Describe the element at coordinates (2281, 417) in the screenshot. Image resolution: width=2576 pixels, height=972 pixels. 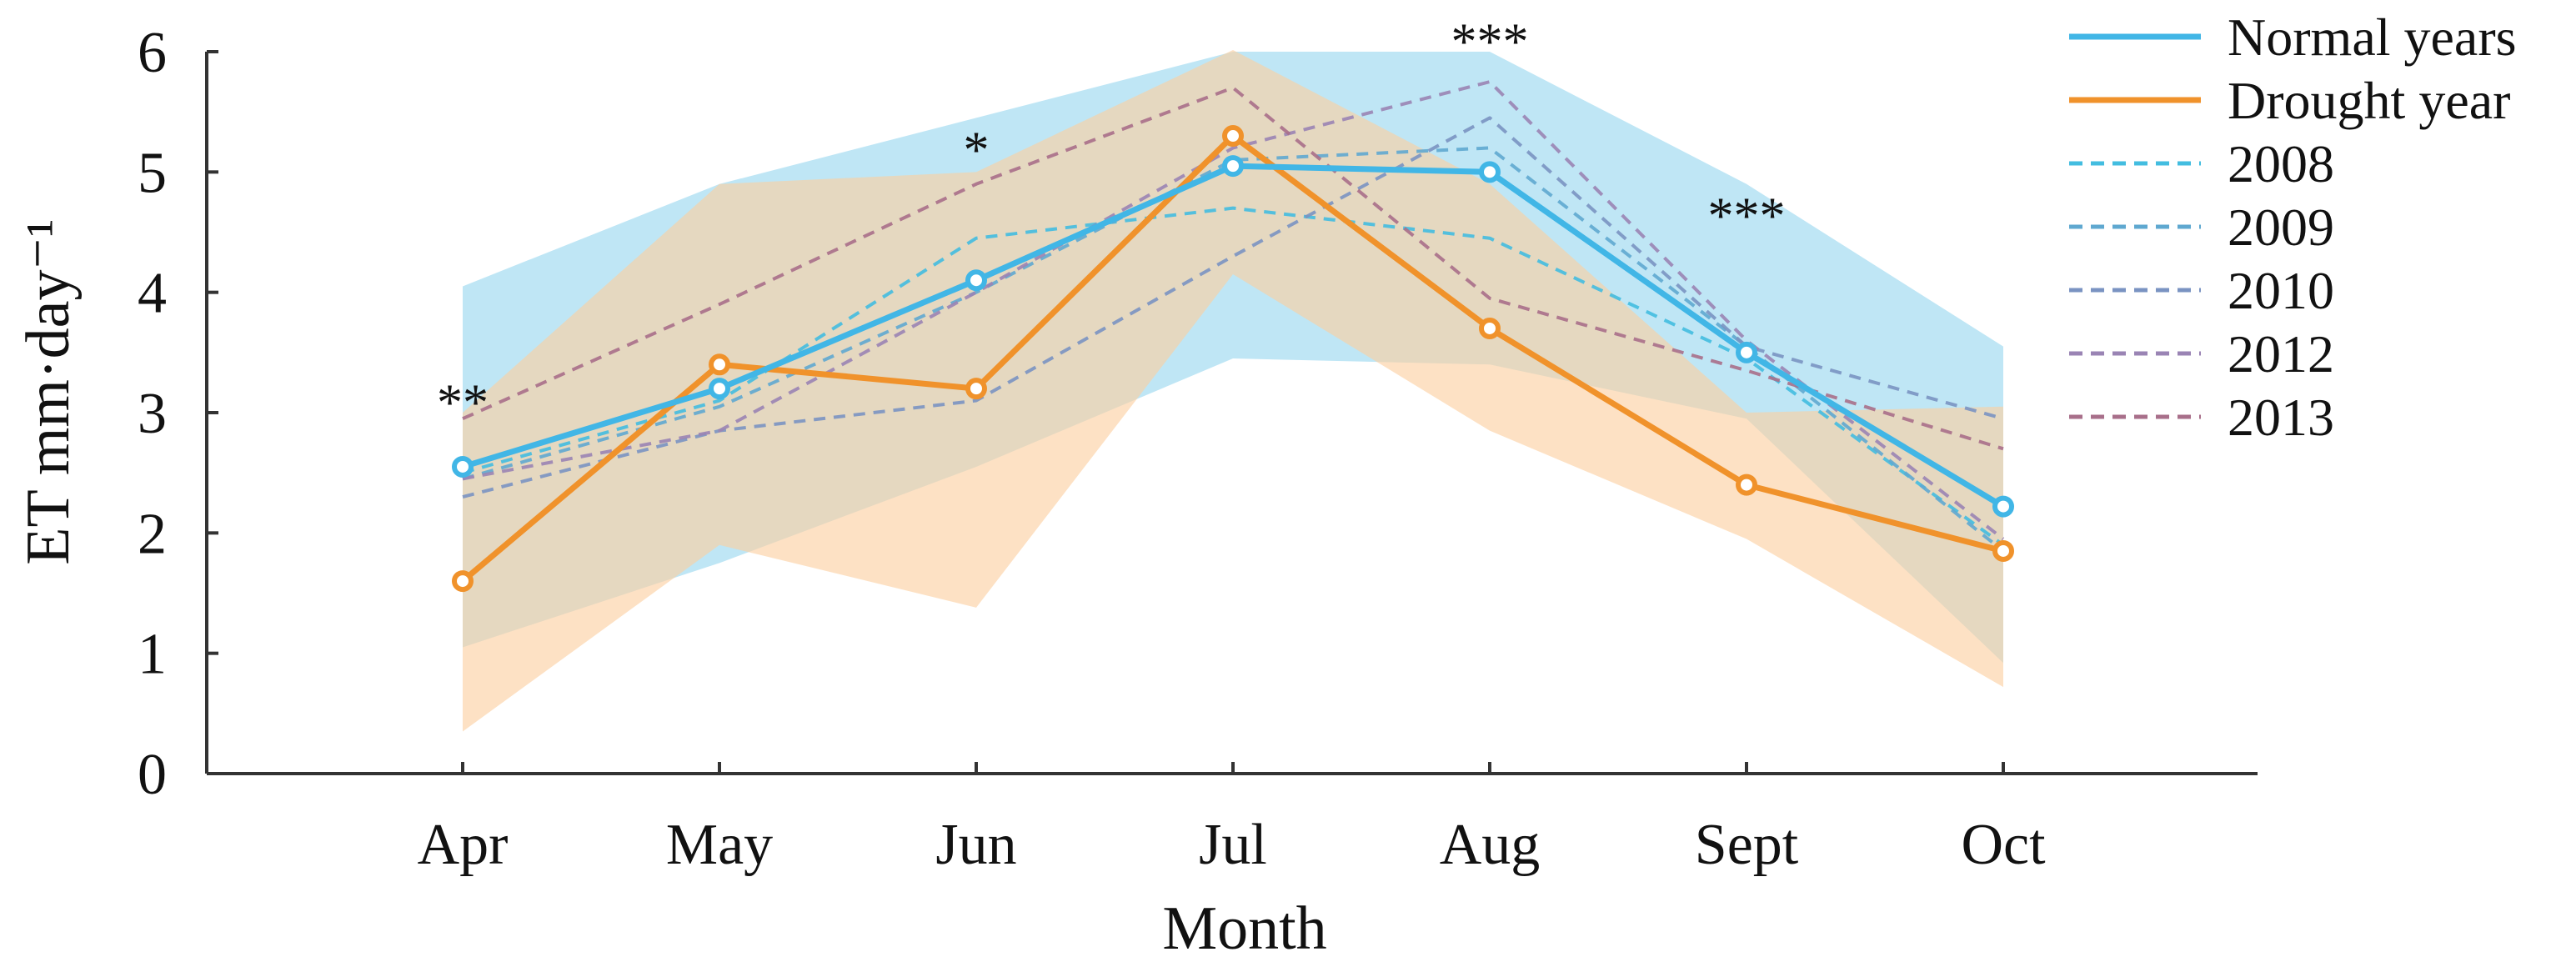
I see `legend-label-2013: 2013` at that location.